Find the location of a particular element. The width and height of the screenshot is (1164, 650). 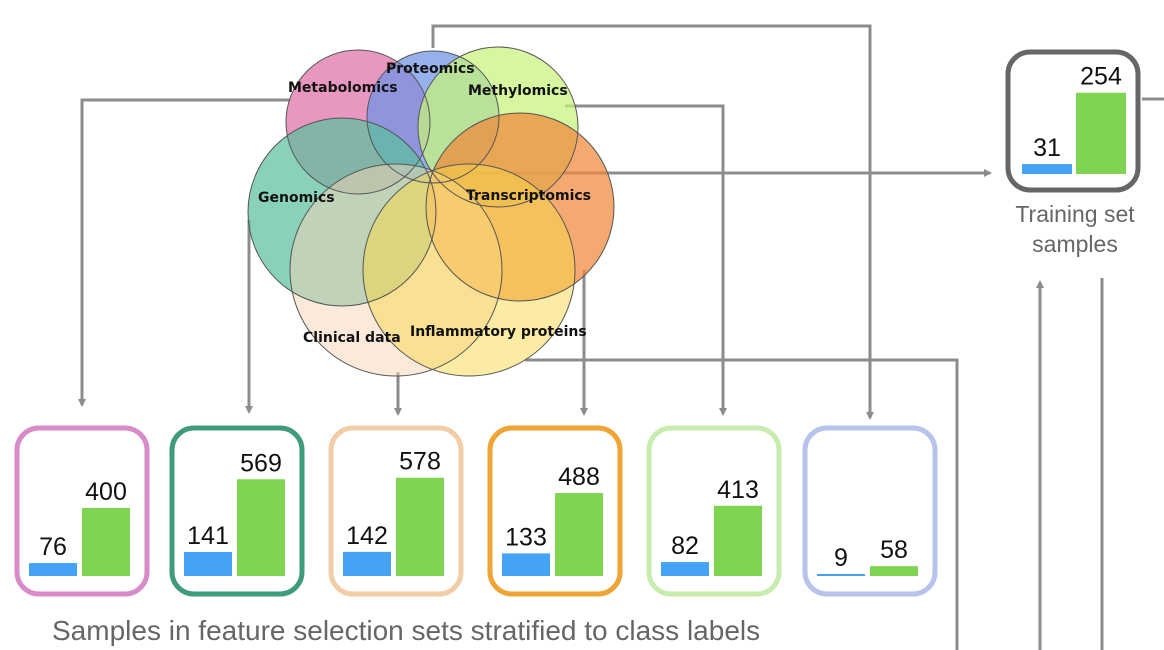

class0-count: 133 is located at coordinates (526, 537).